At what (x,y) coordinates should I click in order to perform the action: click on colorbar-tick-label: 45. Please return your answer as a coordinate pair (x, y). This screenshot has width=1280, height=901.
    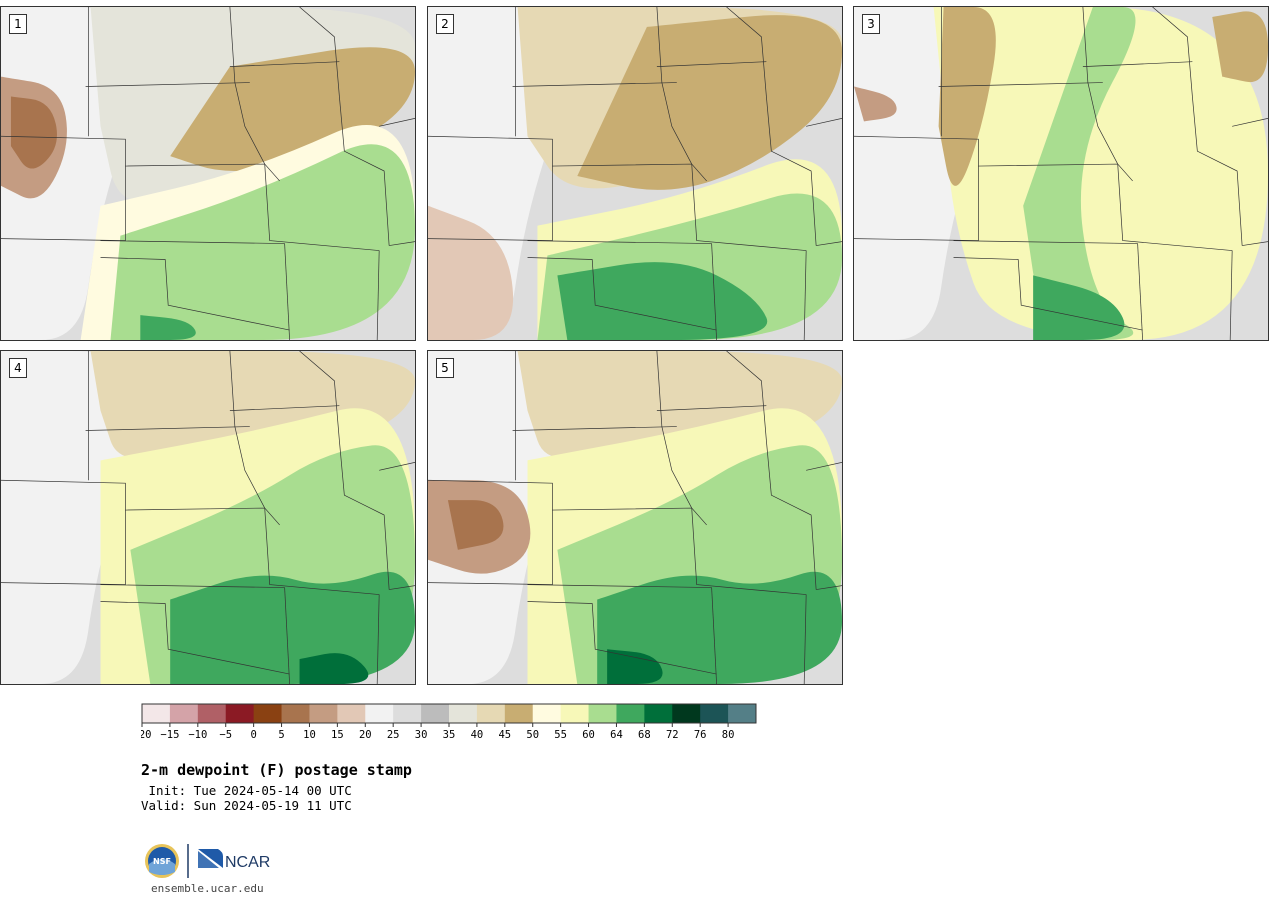
    Looking at the image, I should click on (504, 735).